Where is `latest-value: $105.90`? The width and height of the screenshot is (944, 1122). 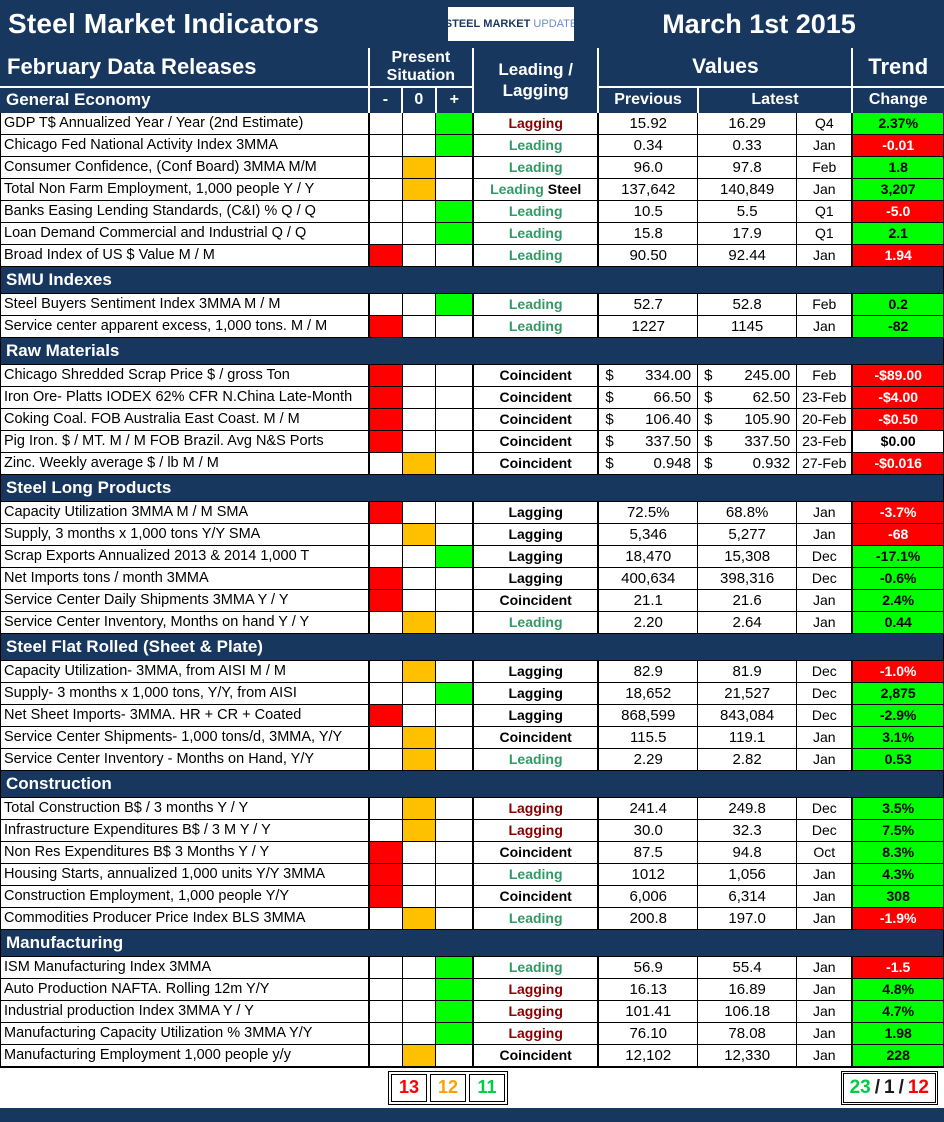 latest-value: $105.90 is located at coordinates (747, 419).